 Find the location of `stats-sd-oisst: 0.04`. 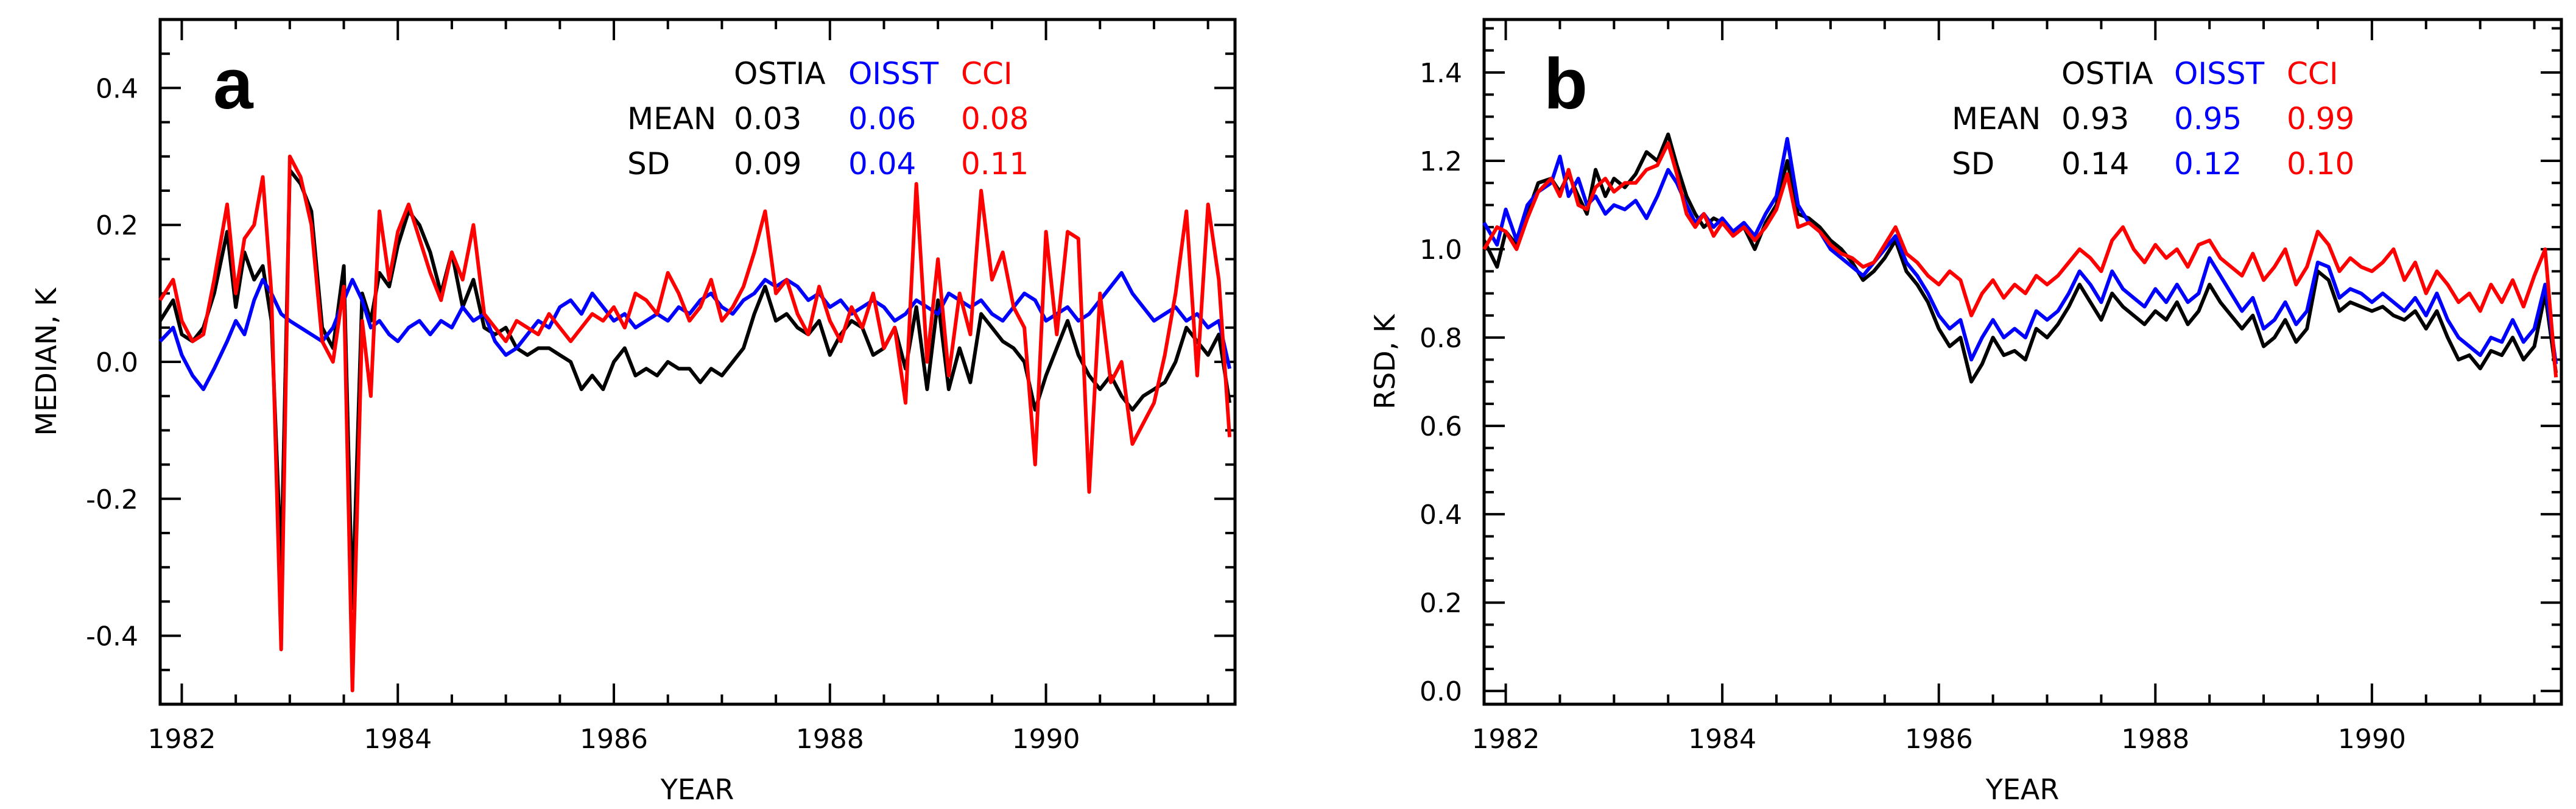

stats-sd-oisst: 0.04 is located at coordinates (882, 164).